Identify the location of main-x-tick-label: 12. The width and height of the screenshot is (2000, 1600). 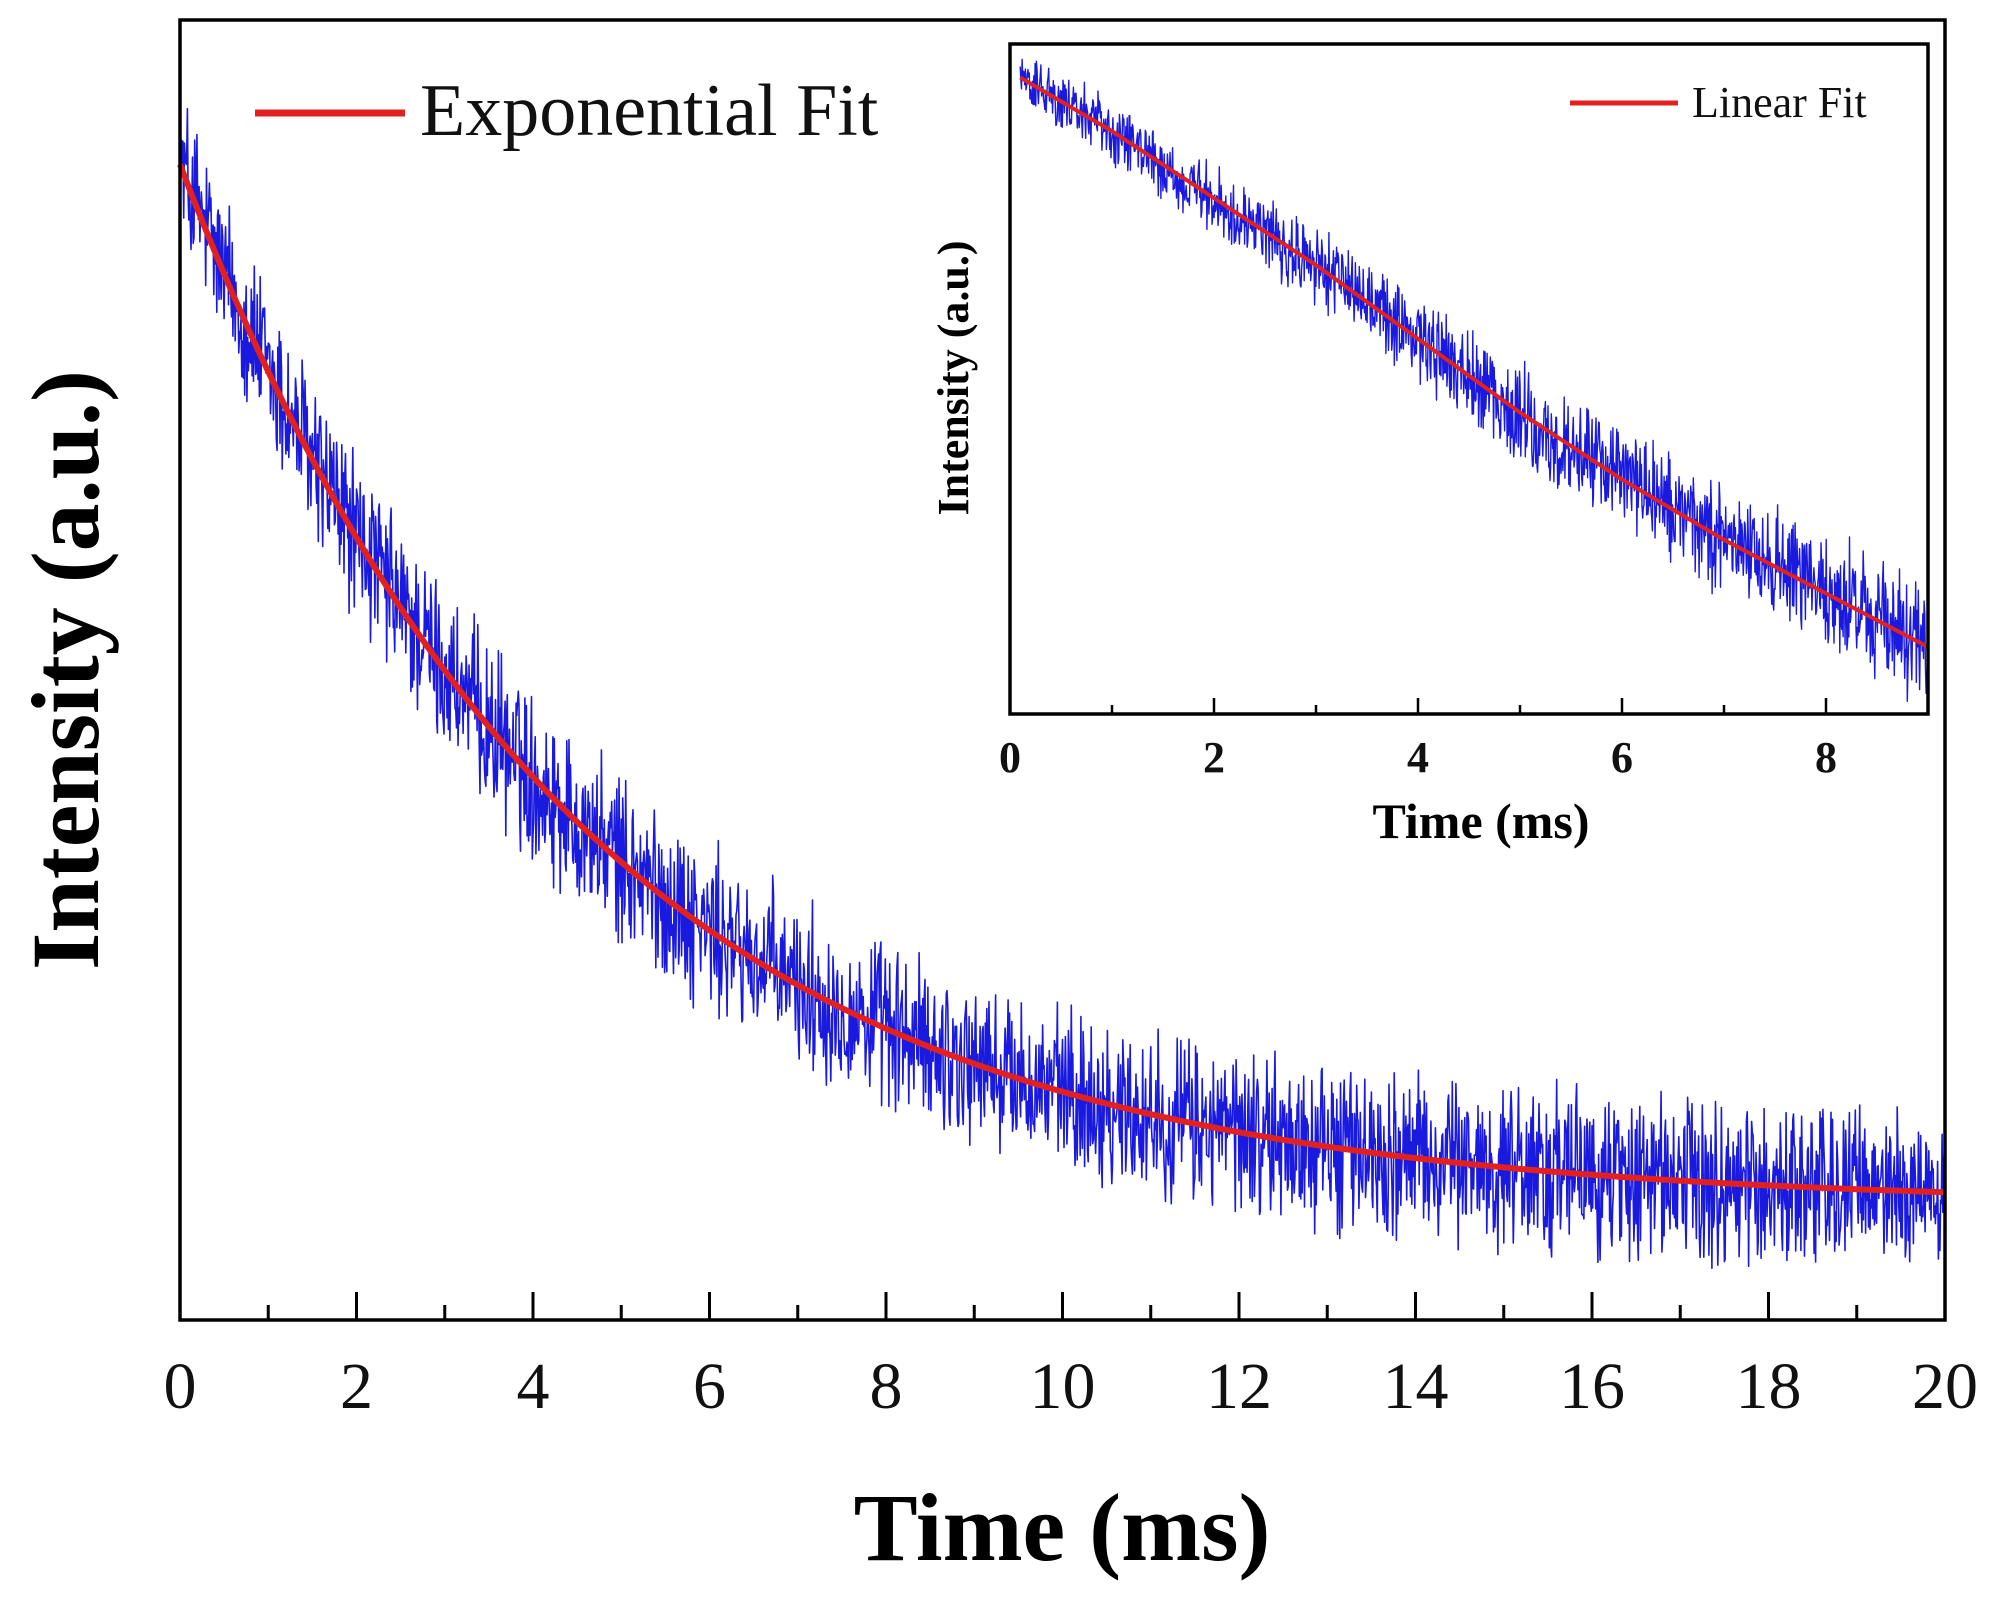
(1239, 1386).